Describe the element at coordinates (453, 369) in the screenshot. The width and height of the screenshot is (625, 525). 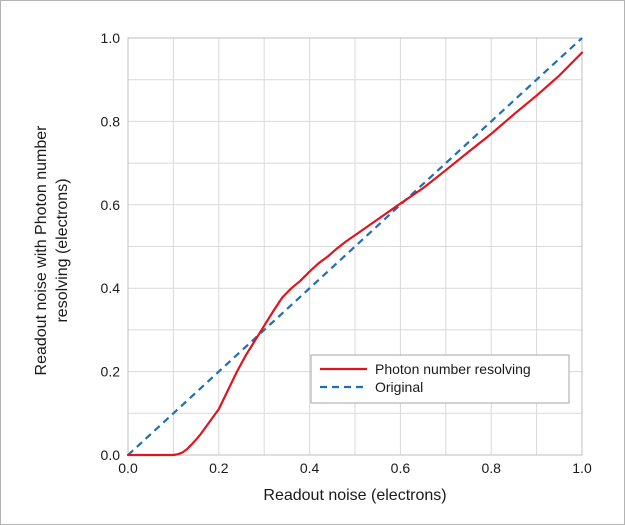
I see `legend-label-photon-number-resolving: Photon number resolving` at that location.